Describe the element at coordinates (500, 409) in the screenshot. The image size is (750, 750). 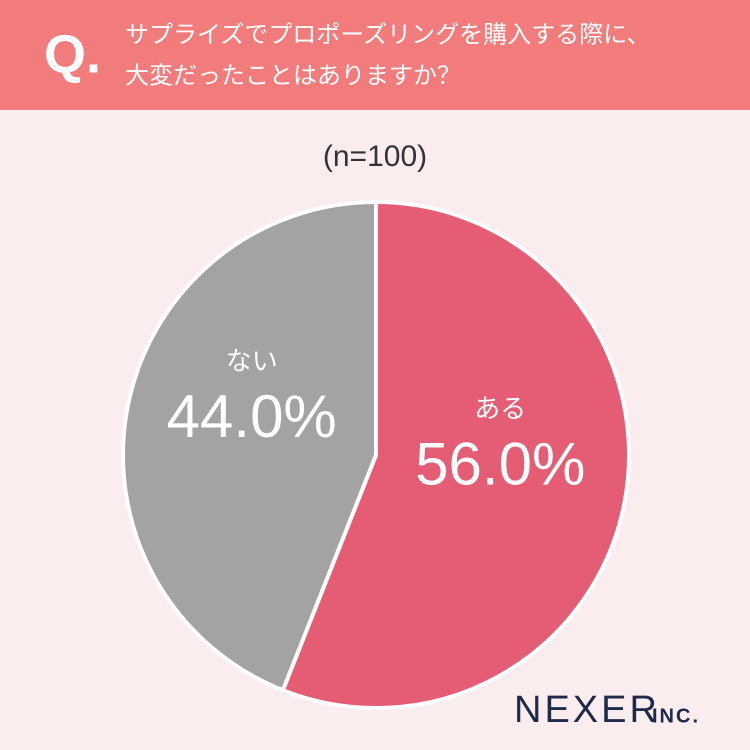
I see `slice-category-label: ある` at that location.